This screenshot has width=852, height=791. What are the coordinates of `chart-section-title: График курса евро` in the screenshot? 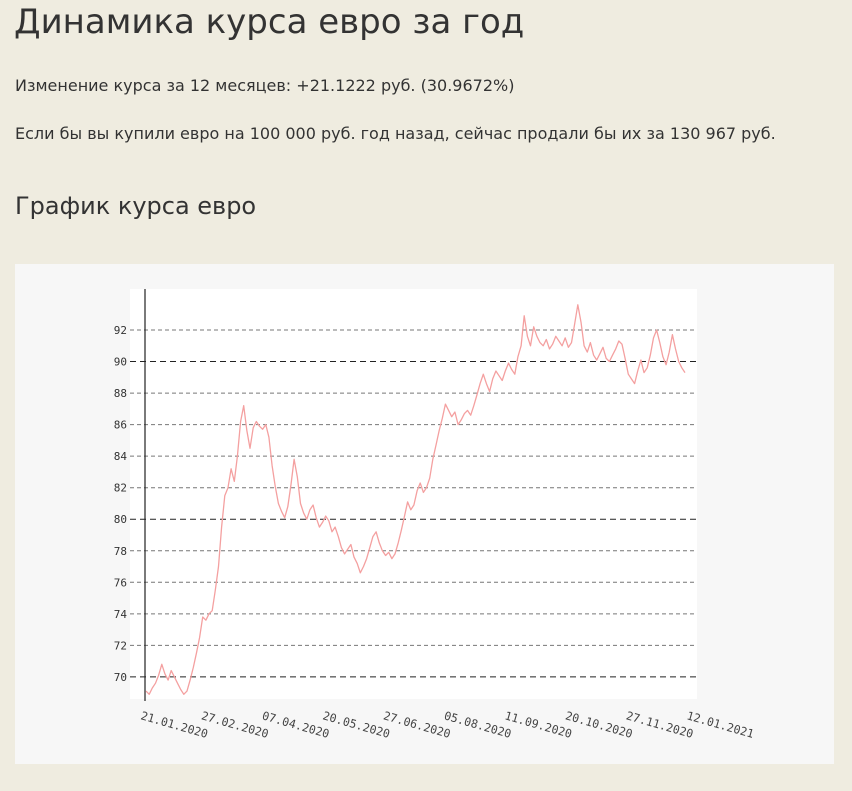 It's located at (136, 206).